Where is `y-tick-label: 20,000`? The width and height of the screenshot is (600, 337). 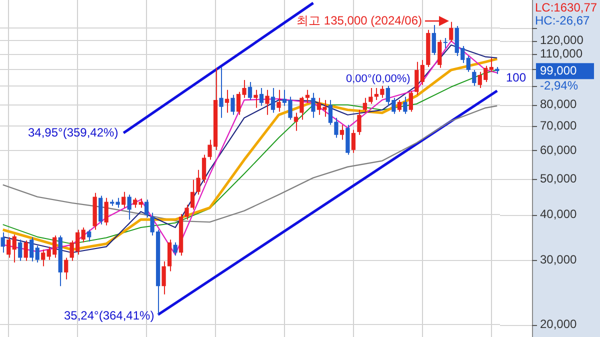
y-tick-label: 20,000 is located at coordinates (559, 323).